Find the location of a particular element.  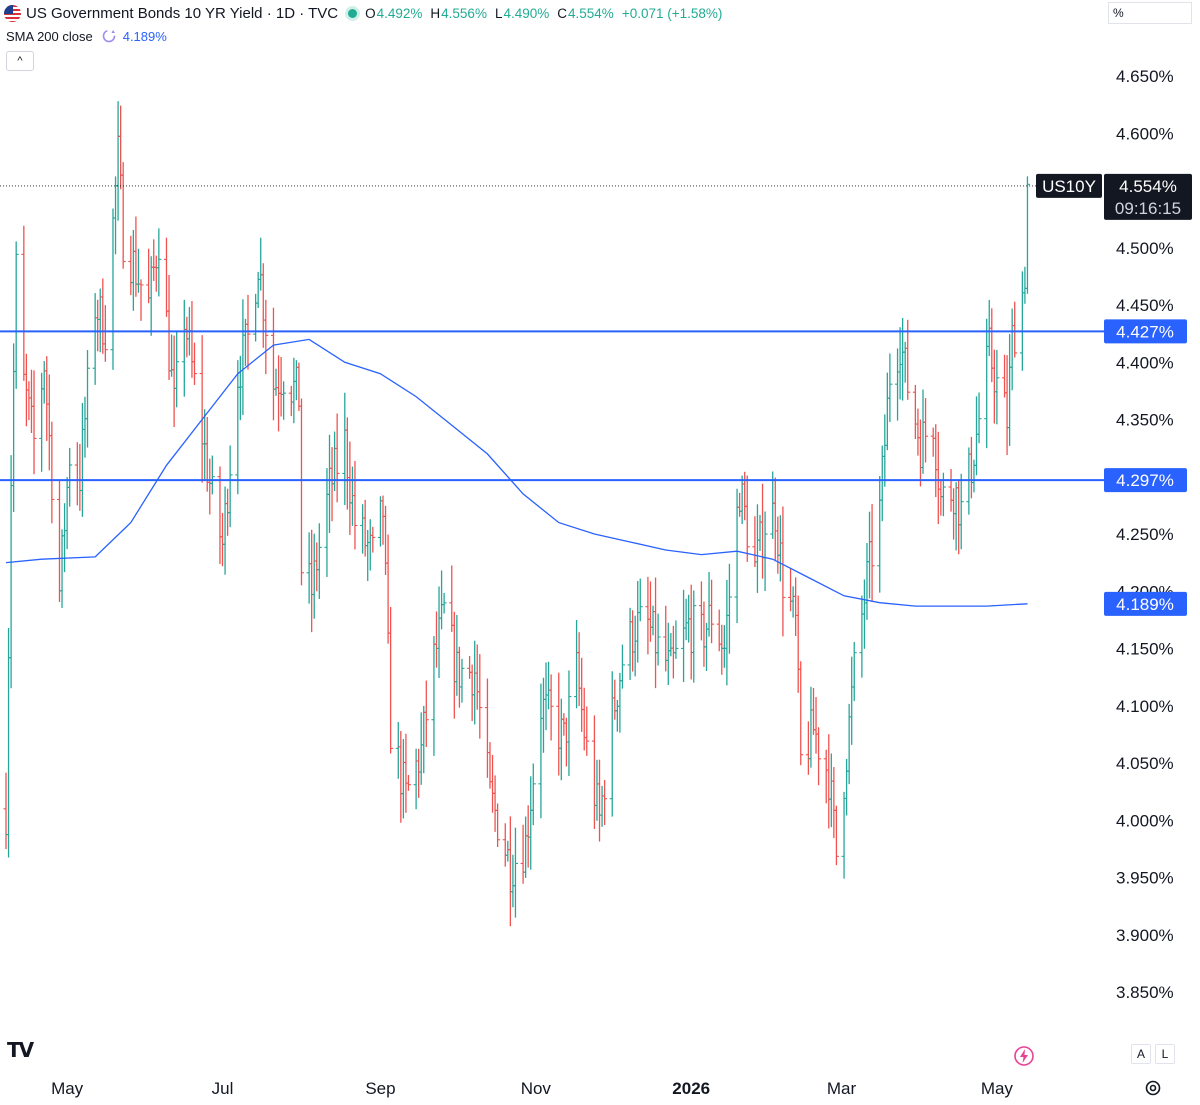

y-tick-label: 3.850% is located at coordinates (1145, 992).